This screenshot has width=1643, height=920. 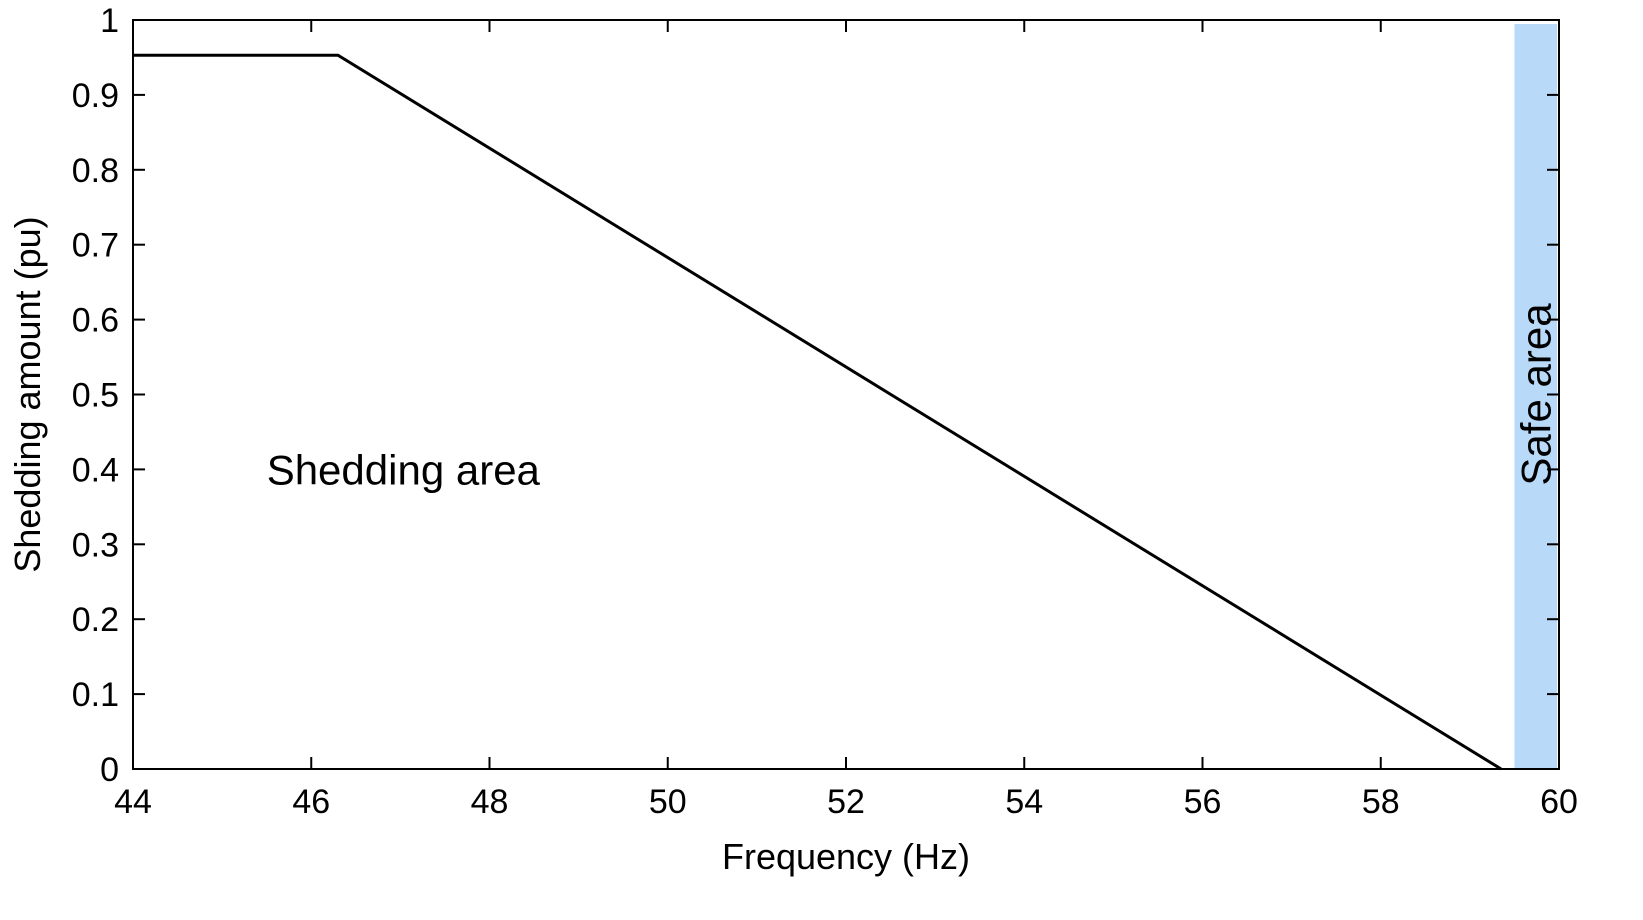 I want to click on x-tick-label: 50, so click(x=668, y=802).